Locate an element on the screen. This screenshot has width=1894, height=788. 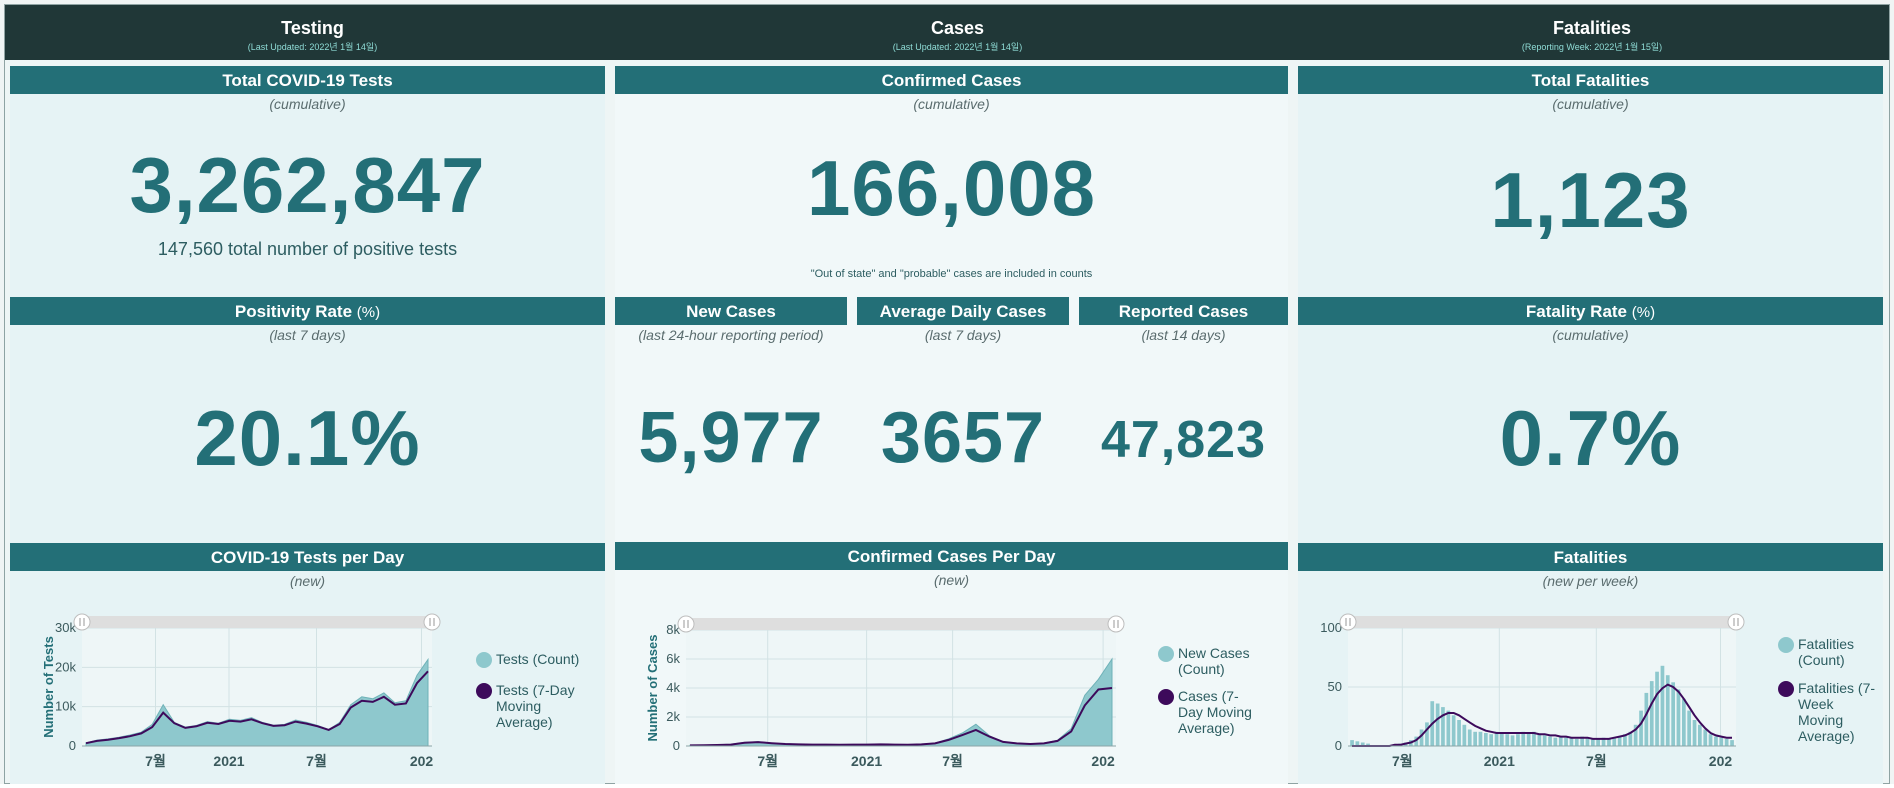
cases-per-day-chart: 8k 6k 4k 2k 0 7월 2021 7월 202 Number of Cases is located at coordinates (885, 692).